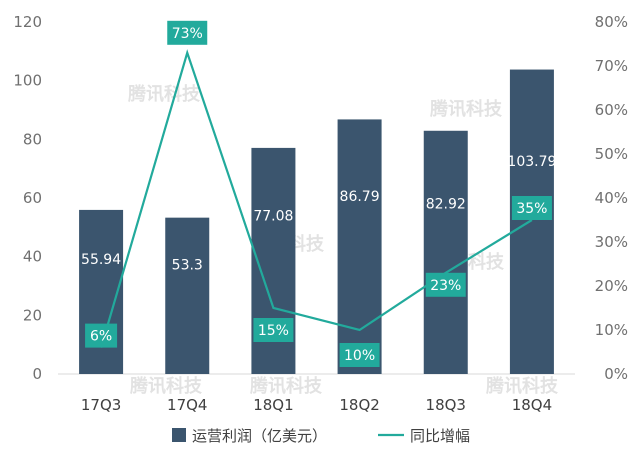 Image resolution: width=641 pixels, height=457 pixels. What do you see at coordinates (522, 386) in the screenshot?
I see `watermark-5: 腾讯科技` at bounding box center [522, 386].